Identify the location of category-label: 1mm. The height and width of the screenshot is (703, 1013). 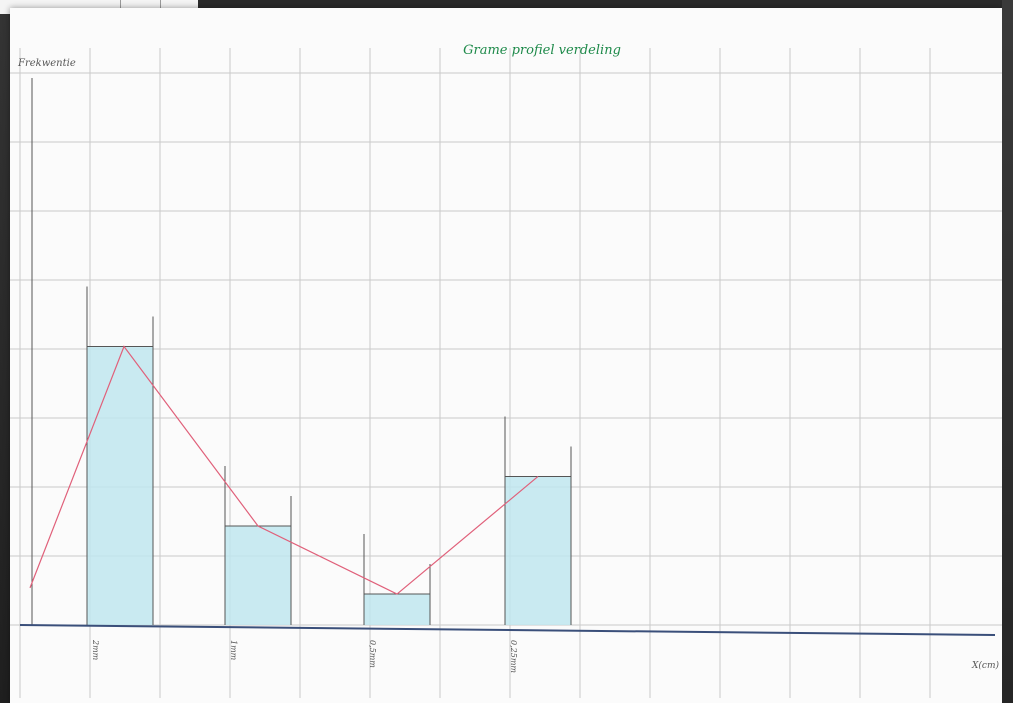
(233, 650).